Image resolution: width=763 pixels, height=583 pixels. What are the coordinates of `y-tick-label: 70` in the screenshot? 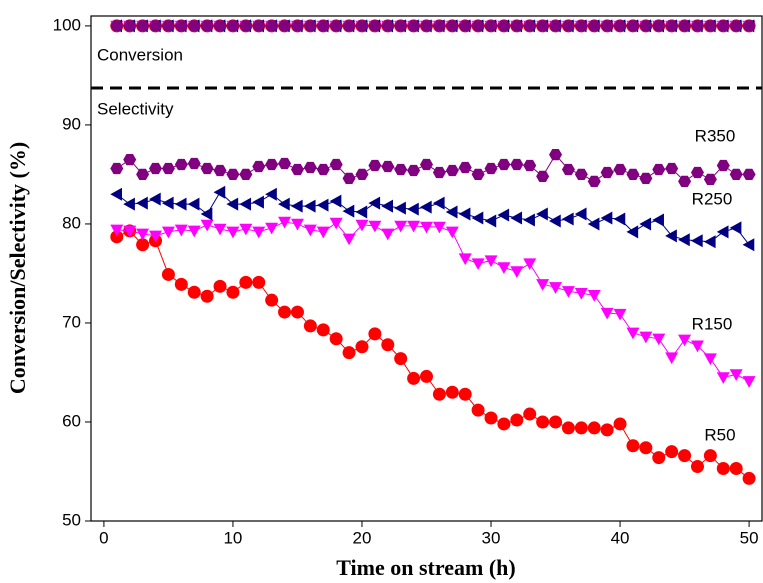 It's located at (71, 321).